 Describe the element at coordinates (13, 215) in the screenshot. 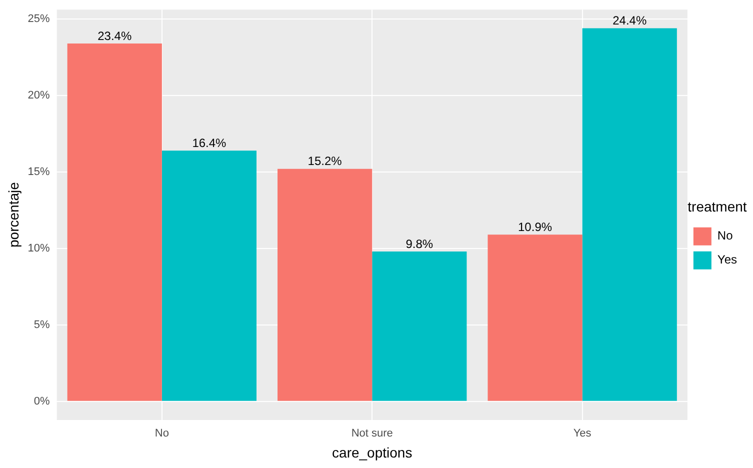

I see `y-axis-title: porcentaje` at that location.